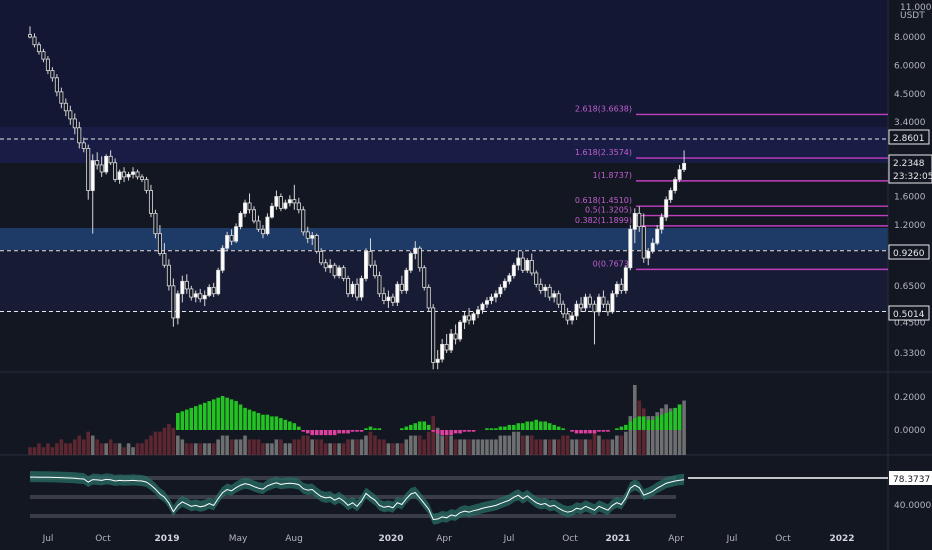  What do you see at coordinates (444, 281) in the screenshot?
I see `support-zone-dark` at bounding box center [444, 281].